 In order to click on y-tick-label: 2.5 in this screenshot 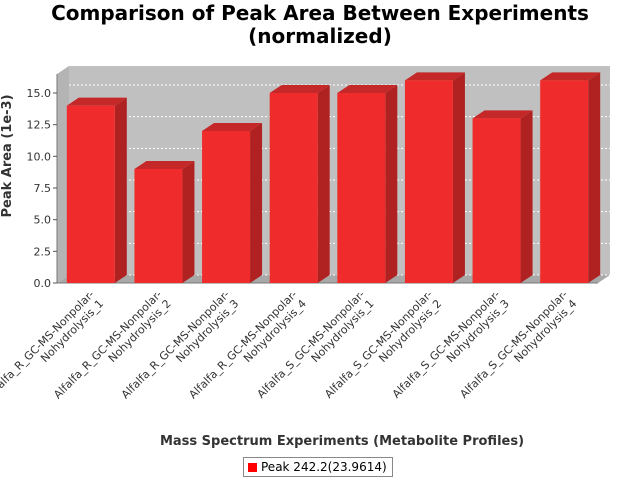, I will do `click(43, 251)`.